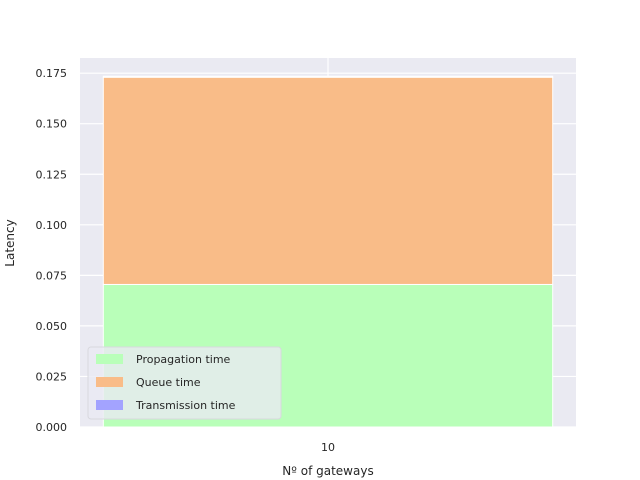 The width and height of the screenshot is (640, 480). I want to click on legend-frame, so click(184, 383).